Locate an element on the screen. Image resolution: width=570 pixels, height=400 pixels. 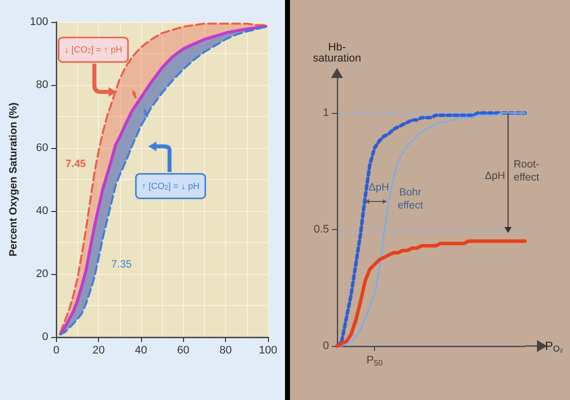
y-tick-label: 20 is located at coordinates (42, 274).